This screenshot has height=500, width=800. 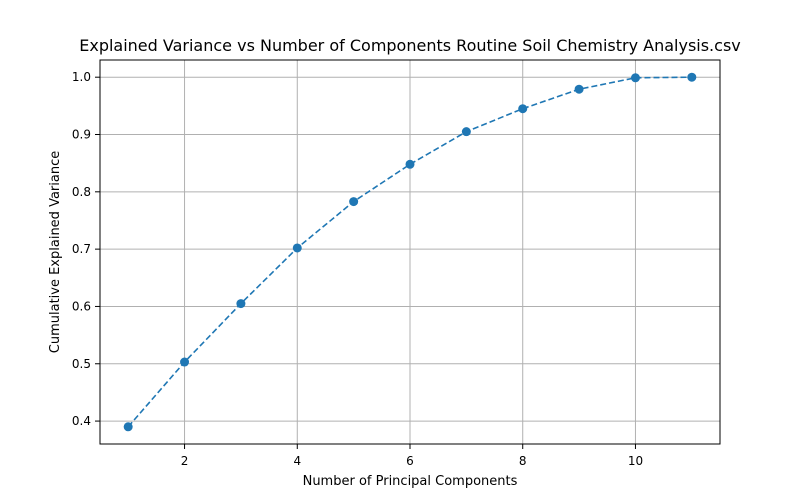 What do you see at coordinates (81, 135) in the screenshot?
I see `y-tick-label: 0.9` at bounding box center [81, 135].